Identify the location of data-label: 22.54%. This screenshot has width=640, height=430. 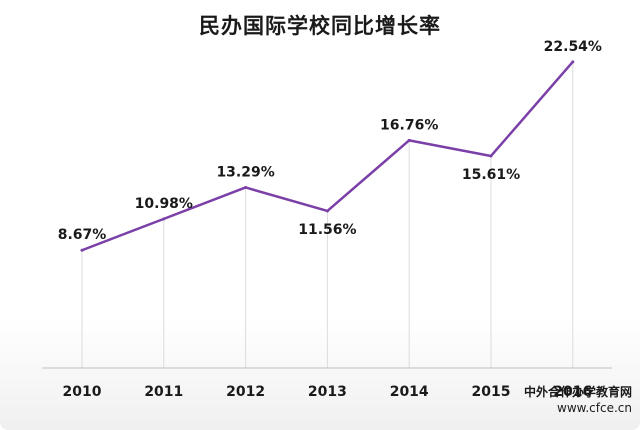
(573, 47).